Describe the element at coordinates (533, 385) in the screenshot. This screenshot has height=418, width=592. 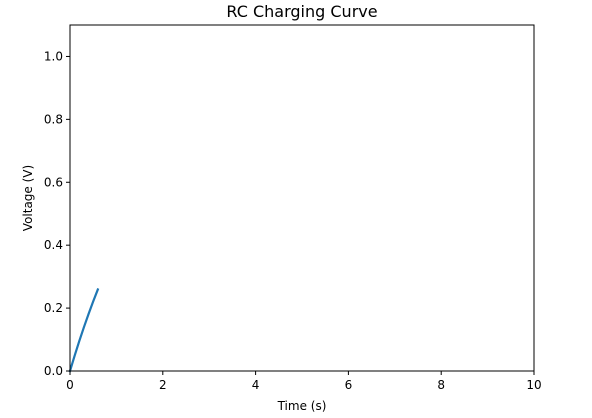
I see `x-tick-label: 10` at that location.